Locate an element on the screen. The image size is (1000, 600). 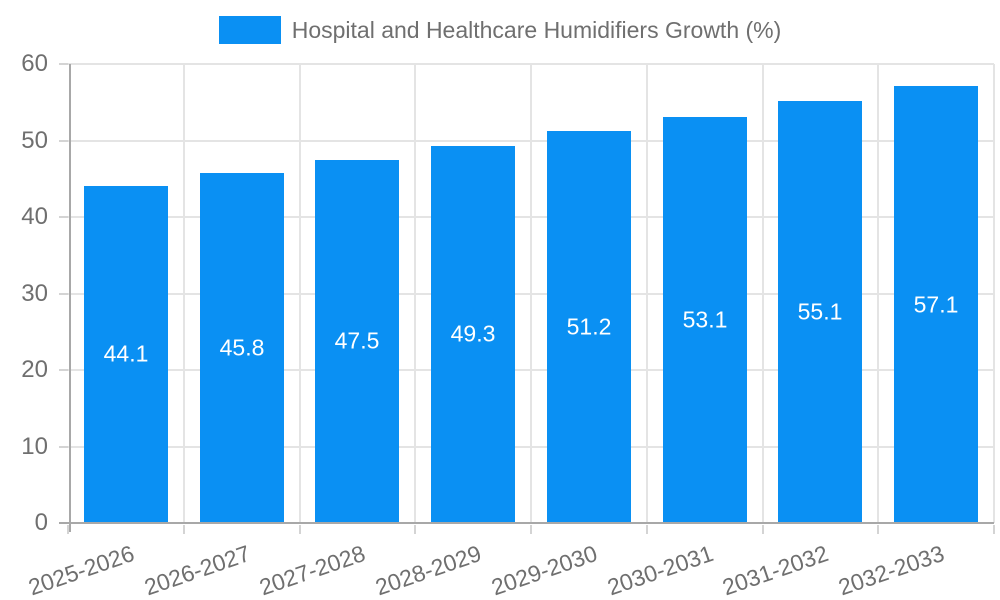
x-axis-line is located at coordinates (526, 523).